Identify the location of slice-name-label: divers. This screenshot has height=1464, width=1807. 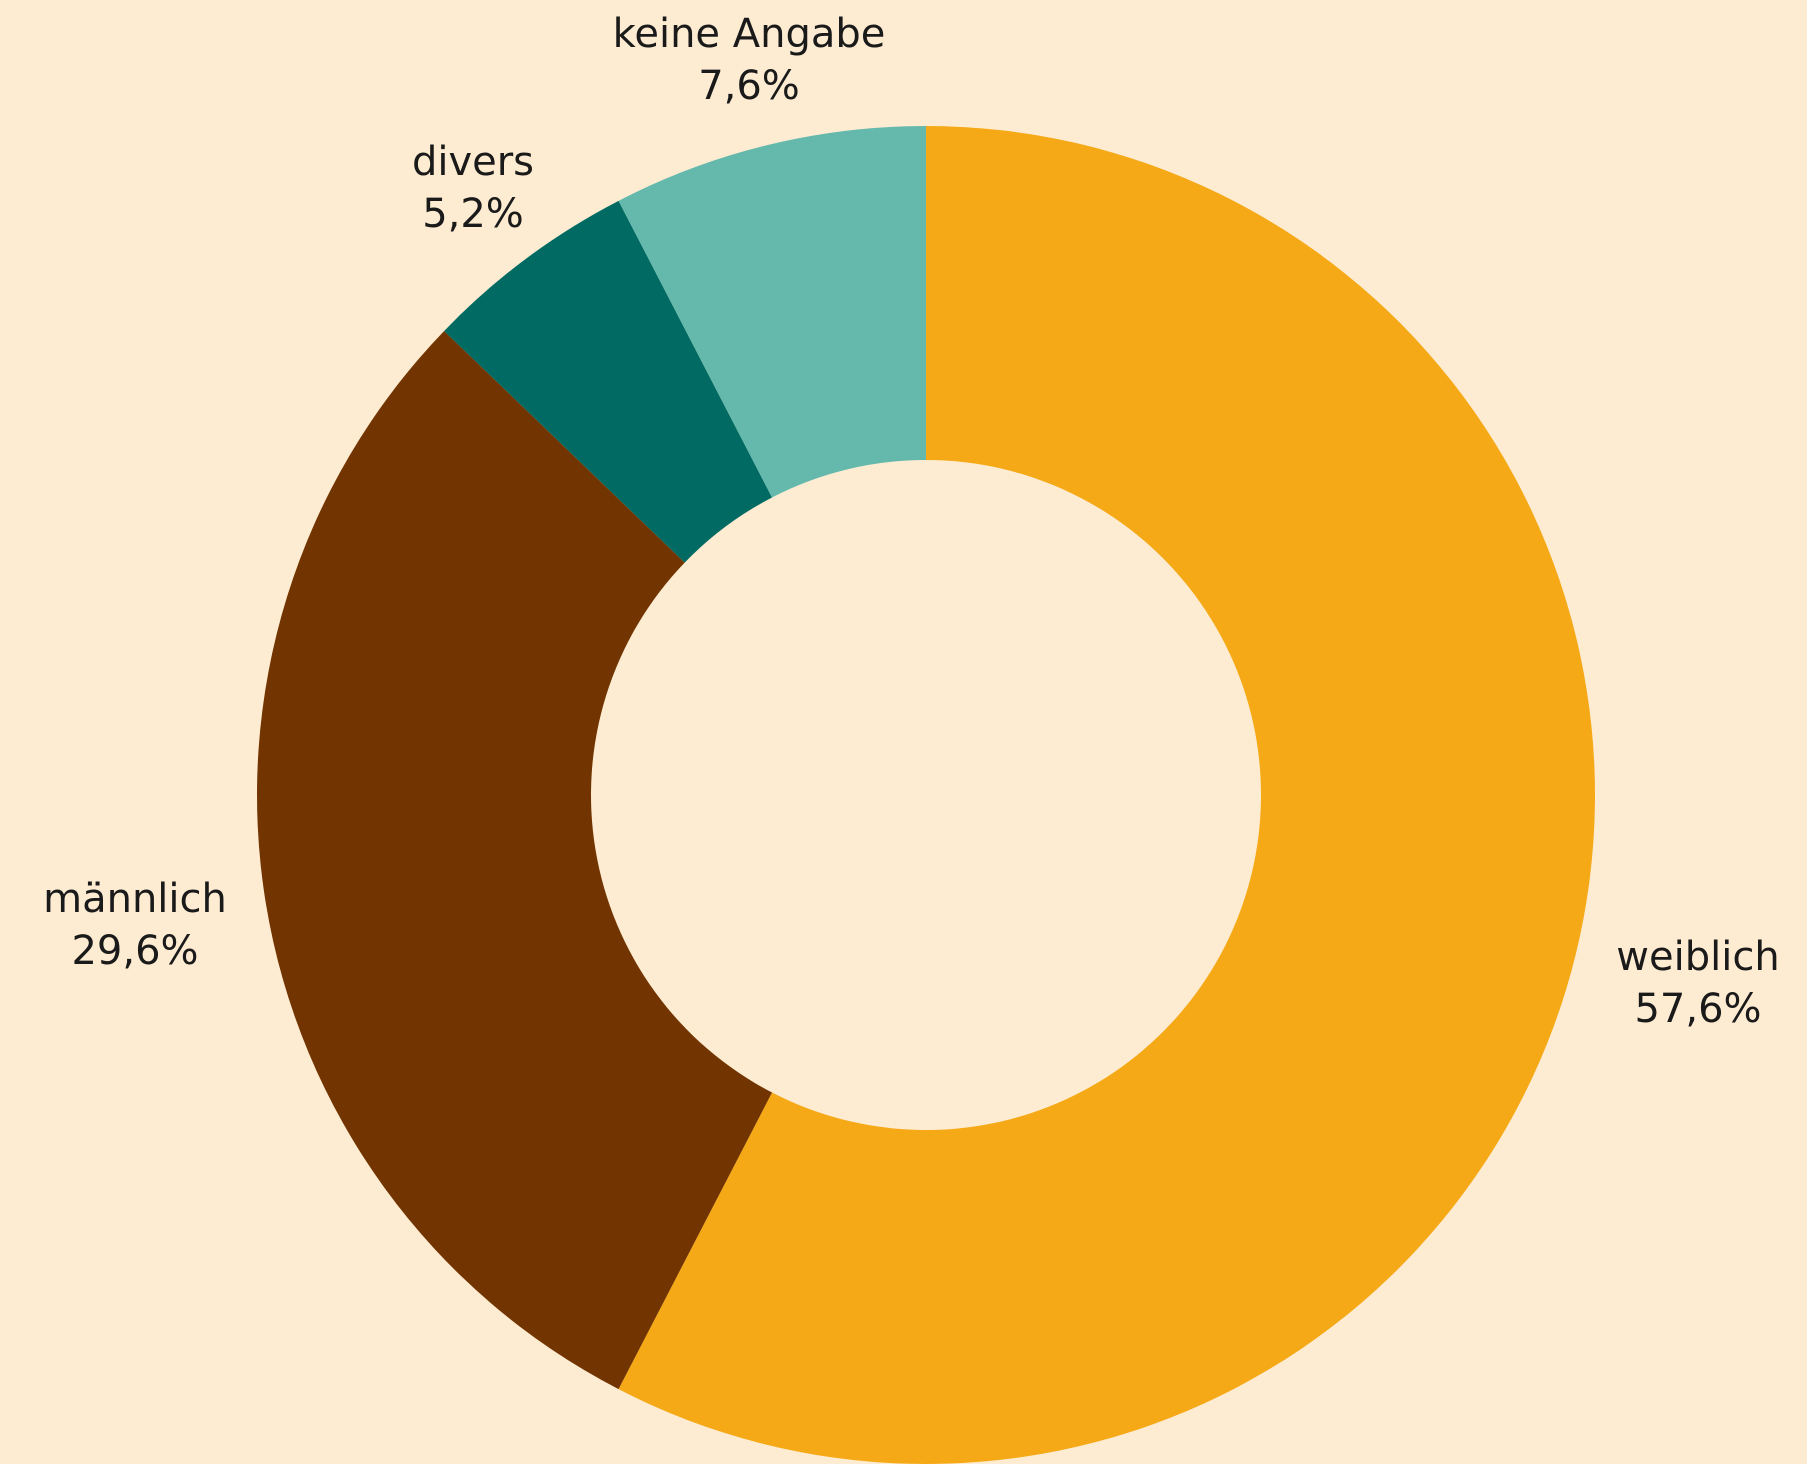
(473, 162).